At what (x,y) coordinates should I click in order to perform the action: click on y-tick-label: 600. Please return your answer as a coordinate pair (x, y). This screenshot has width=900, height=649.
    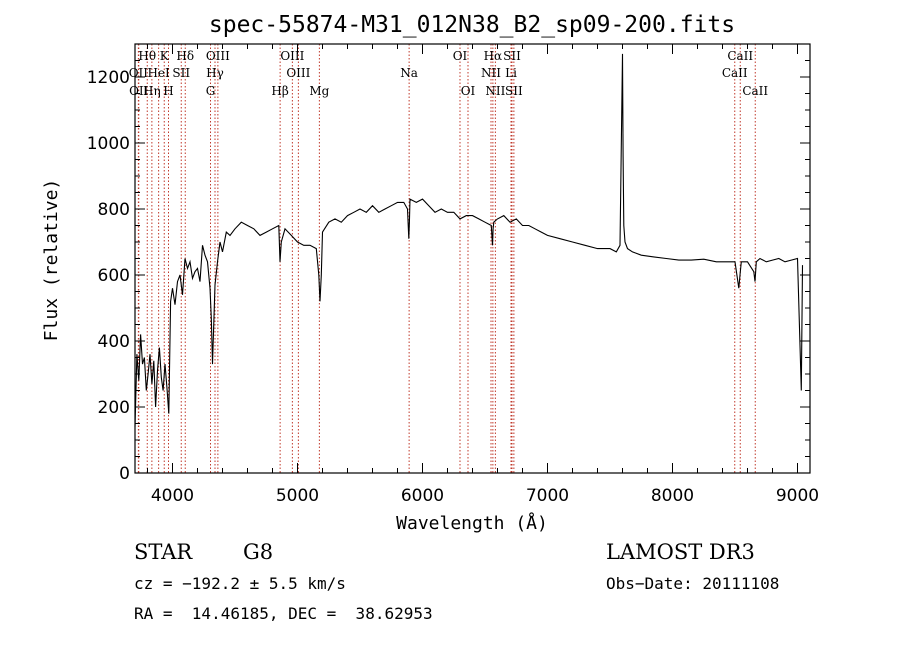
    Looking at the image, I should click on (114, 276).